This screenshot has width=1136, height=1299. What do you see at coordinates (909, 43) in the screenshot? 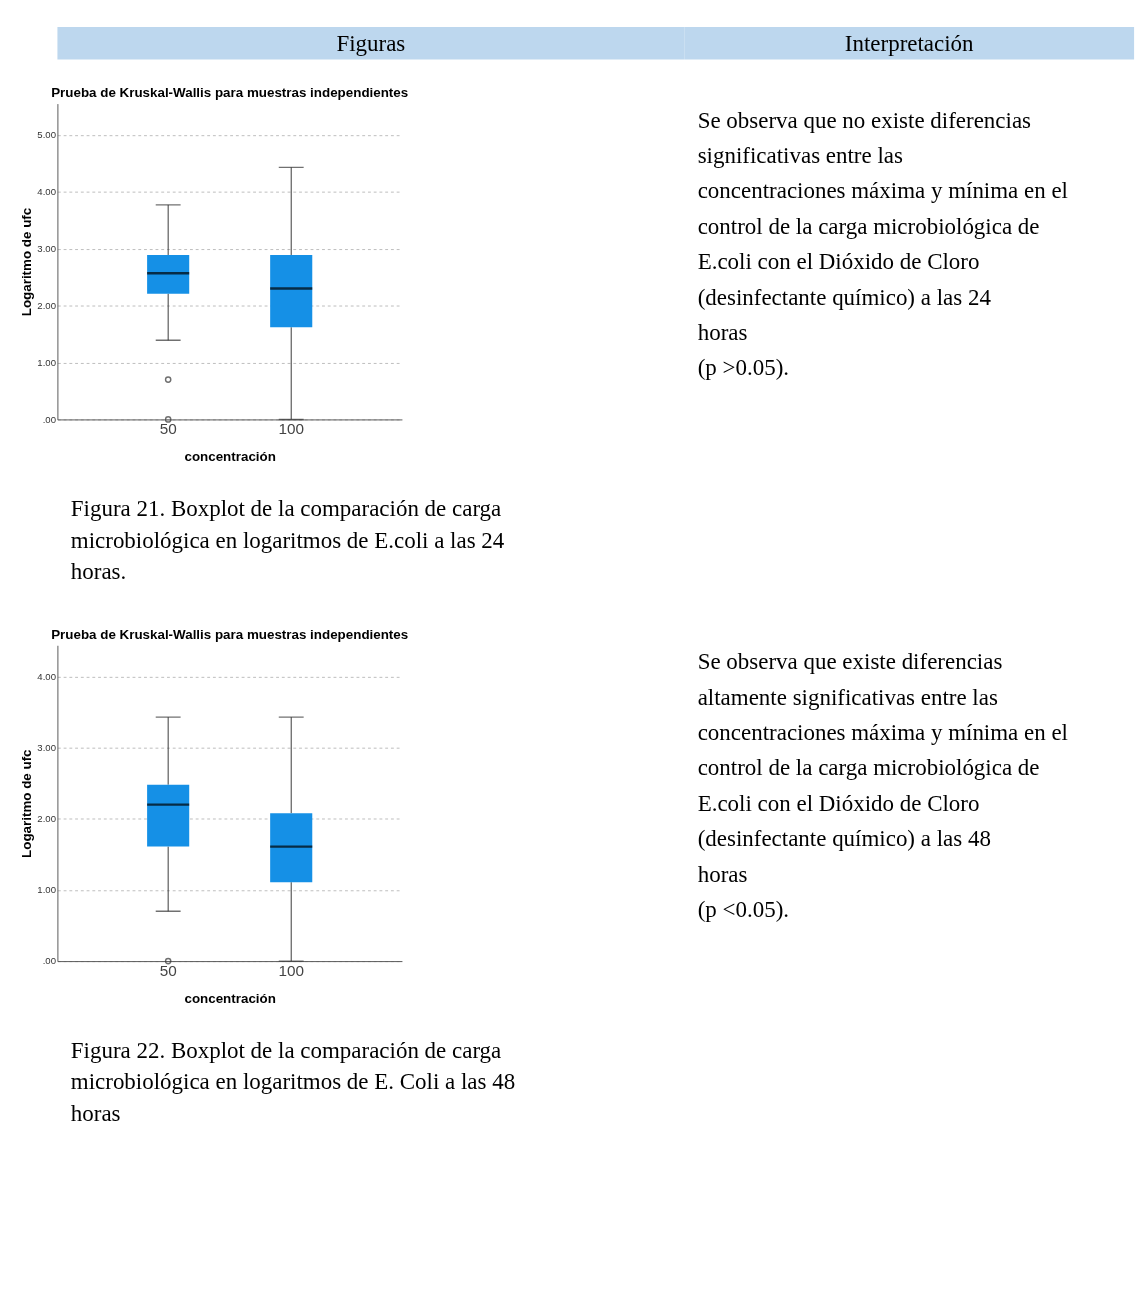
I see `text: Interpretación` at bounding box center [909, 43].